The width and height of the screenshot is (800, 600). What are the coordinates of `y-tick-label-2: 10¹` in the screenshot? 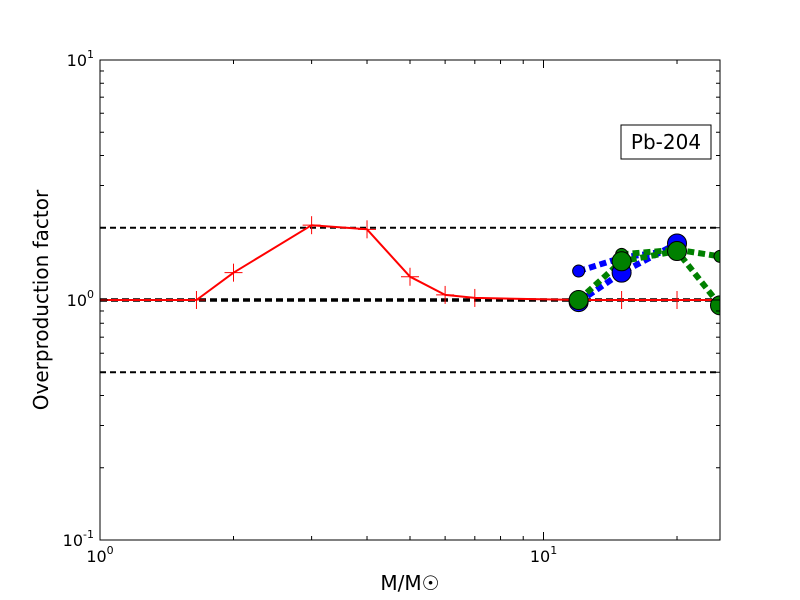 It's located at (80, 59).